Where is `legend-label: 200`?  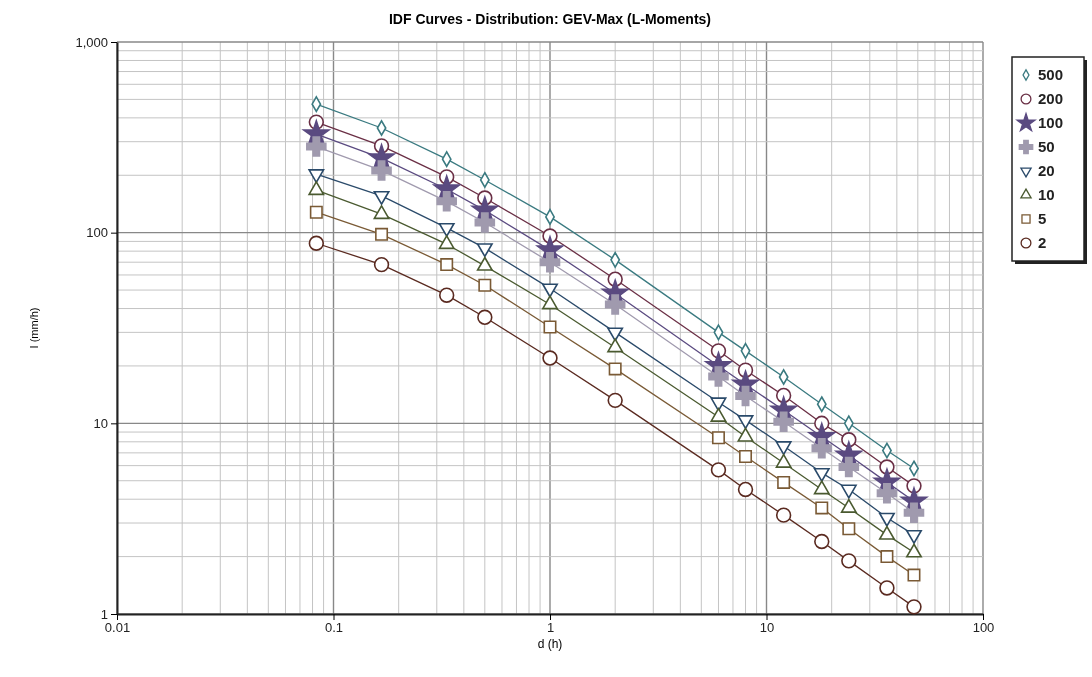
legend-label: 200 is located at coordinates (1051, 98).